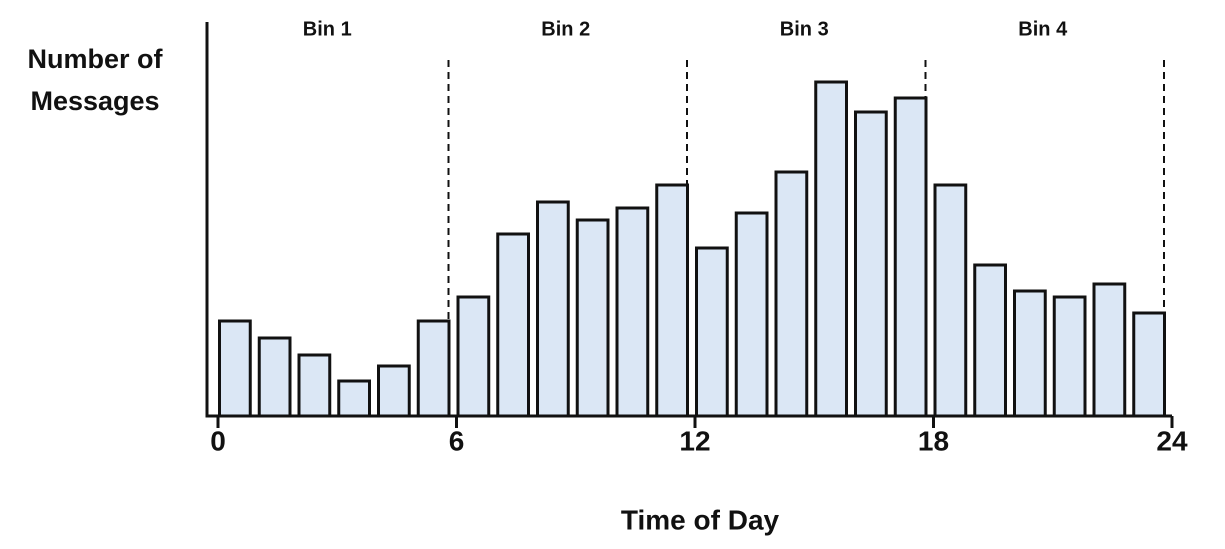  What do you see at coordinates (1043, 29) in the screenshot?
I see `region-label: Bin 4` at bounding box center [1043, 29].